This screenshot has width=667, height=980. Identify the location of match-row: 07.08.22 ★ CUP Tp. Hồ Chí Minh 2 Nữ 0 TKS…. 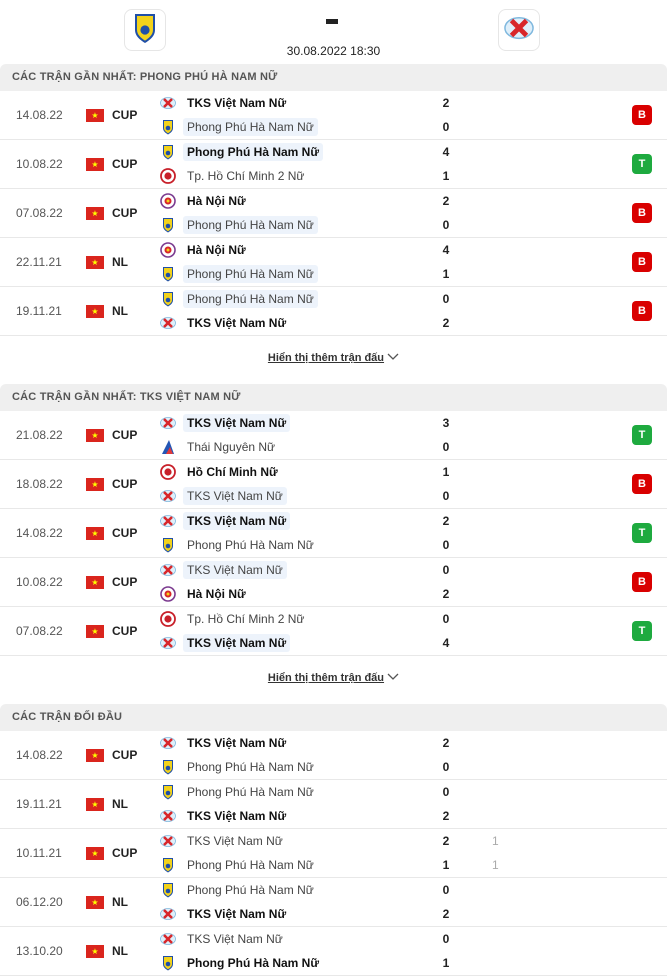
(333, 631).